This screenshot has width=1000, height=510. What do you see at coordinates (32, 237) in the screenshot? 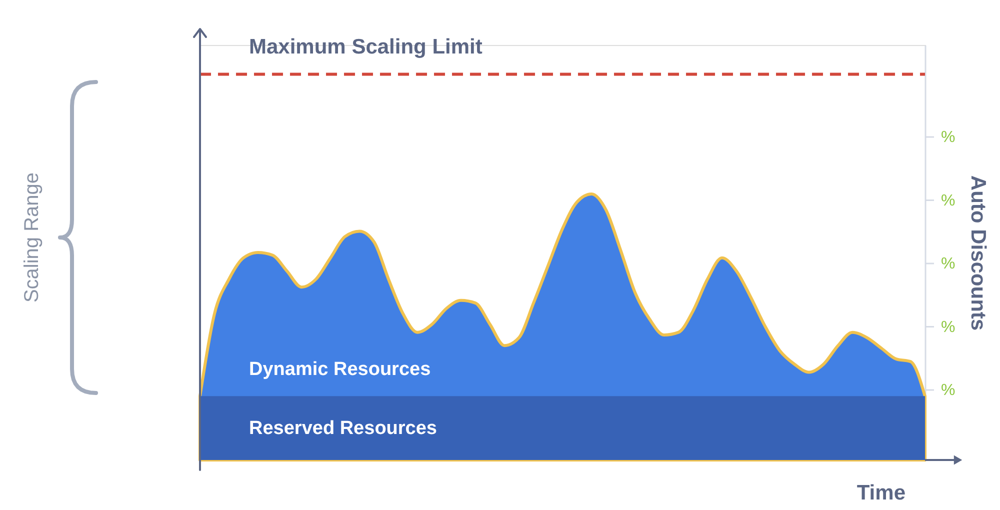
I see `text: Scaling Range` at bounding box center [32, 237].